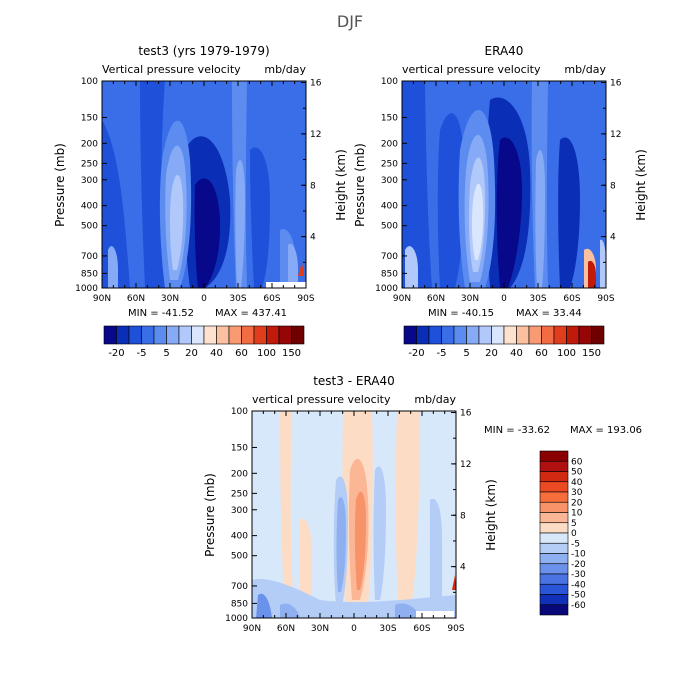 This screenshot has width=700, height=700. Describe the element at coordinates (641, 184) in the screenshot. I see `panel-obs-ylabel-right: Height (km)` at that location.